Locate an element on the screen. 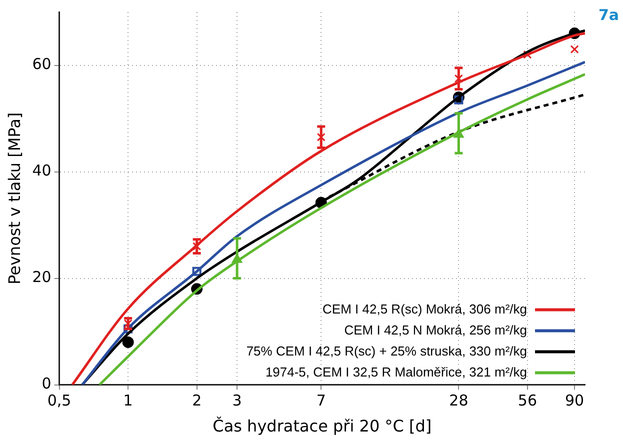  x-tick-label: 3 is located at coordinates (237, 401).